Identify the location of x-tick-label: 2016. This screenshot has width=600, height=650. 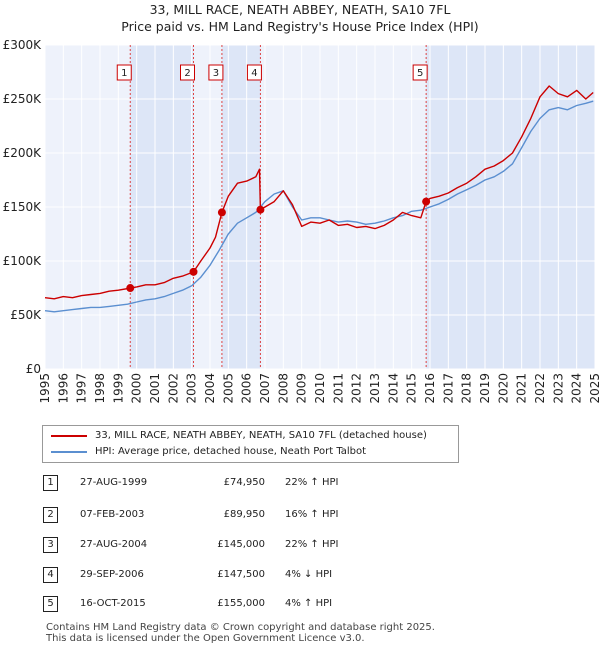
(430, 388).